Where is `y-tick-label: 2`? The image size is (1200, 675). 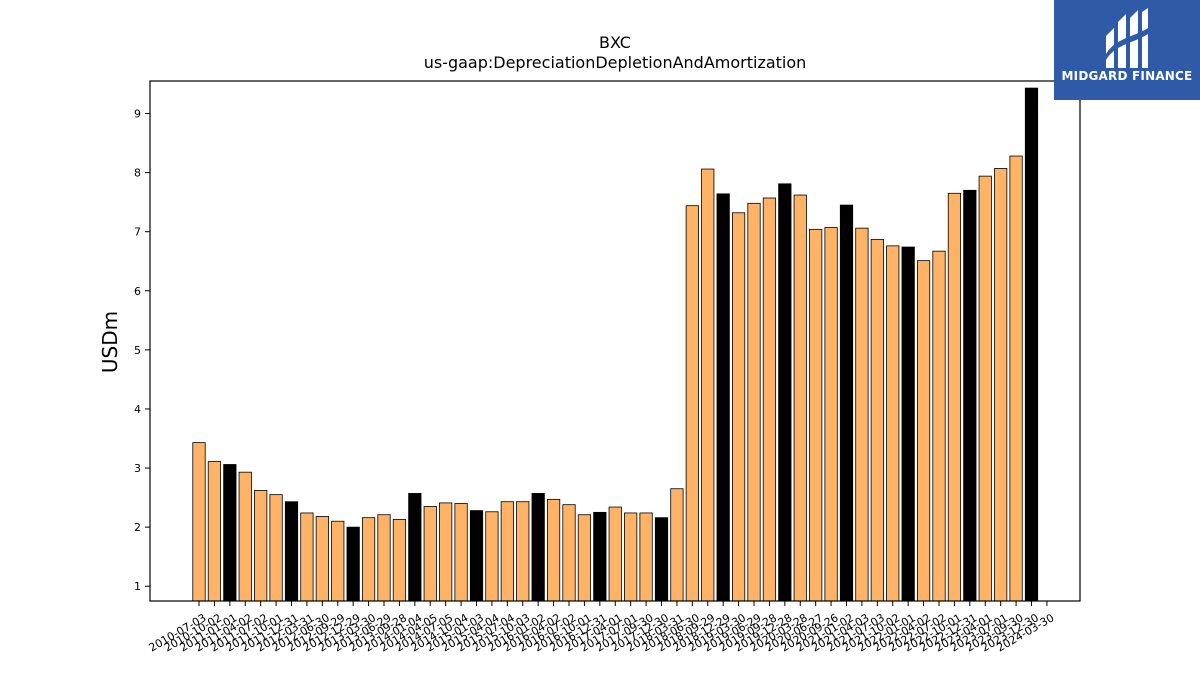 y-tick-label: 2 is located at coordinates (137, 527).